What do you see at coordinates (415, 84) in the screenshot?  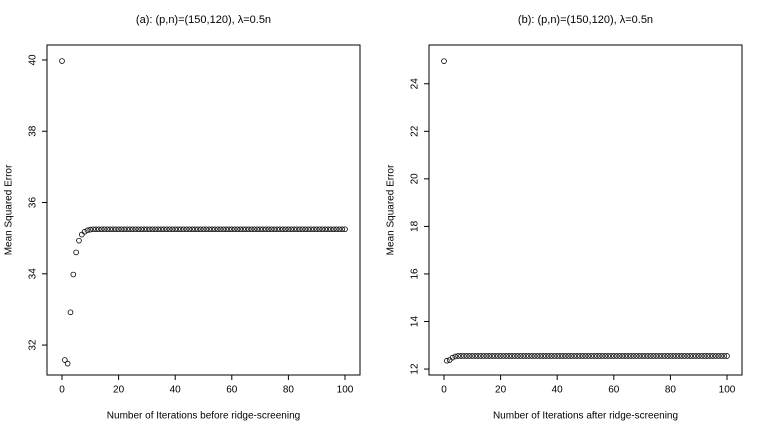 I see `y-tick-label: 24` at bounding box center [415, 84].